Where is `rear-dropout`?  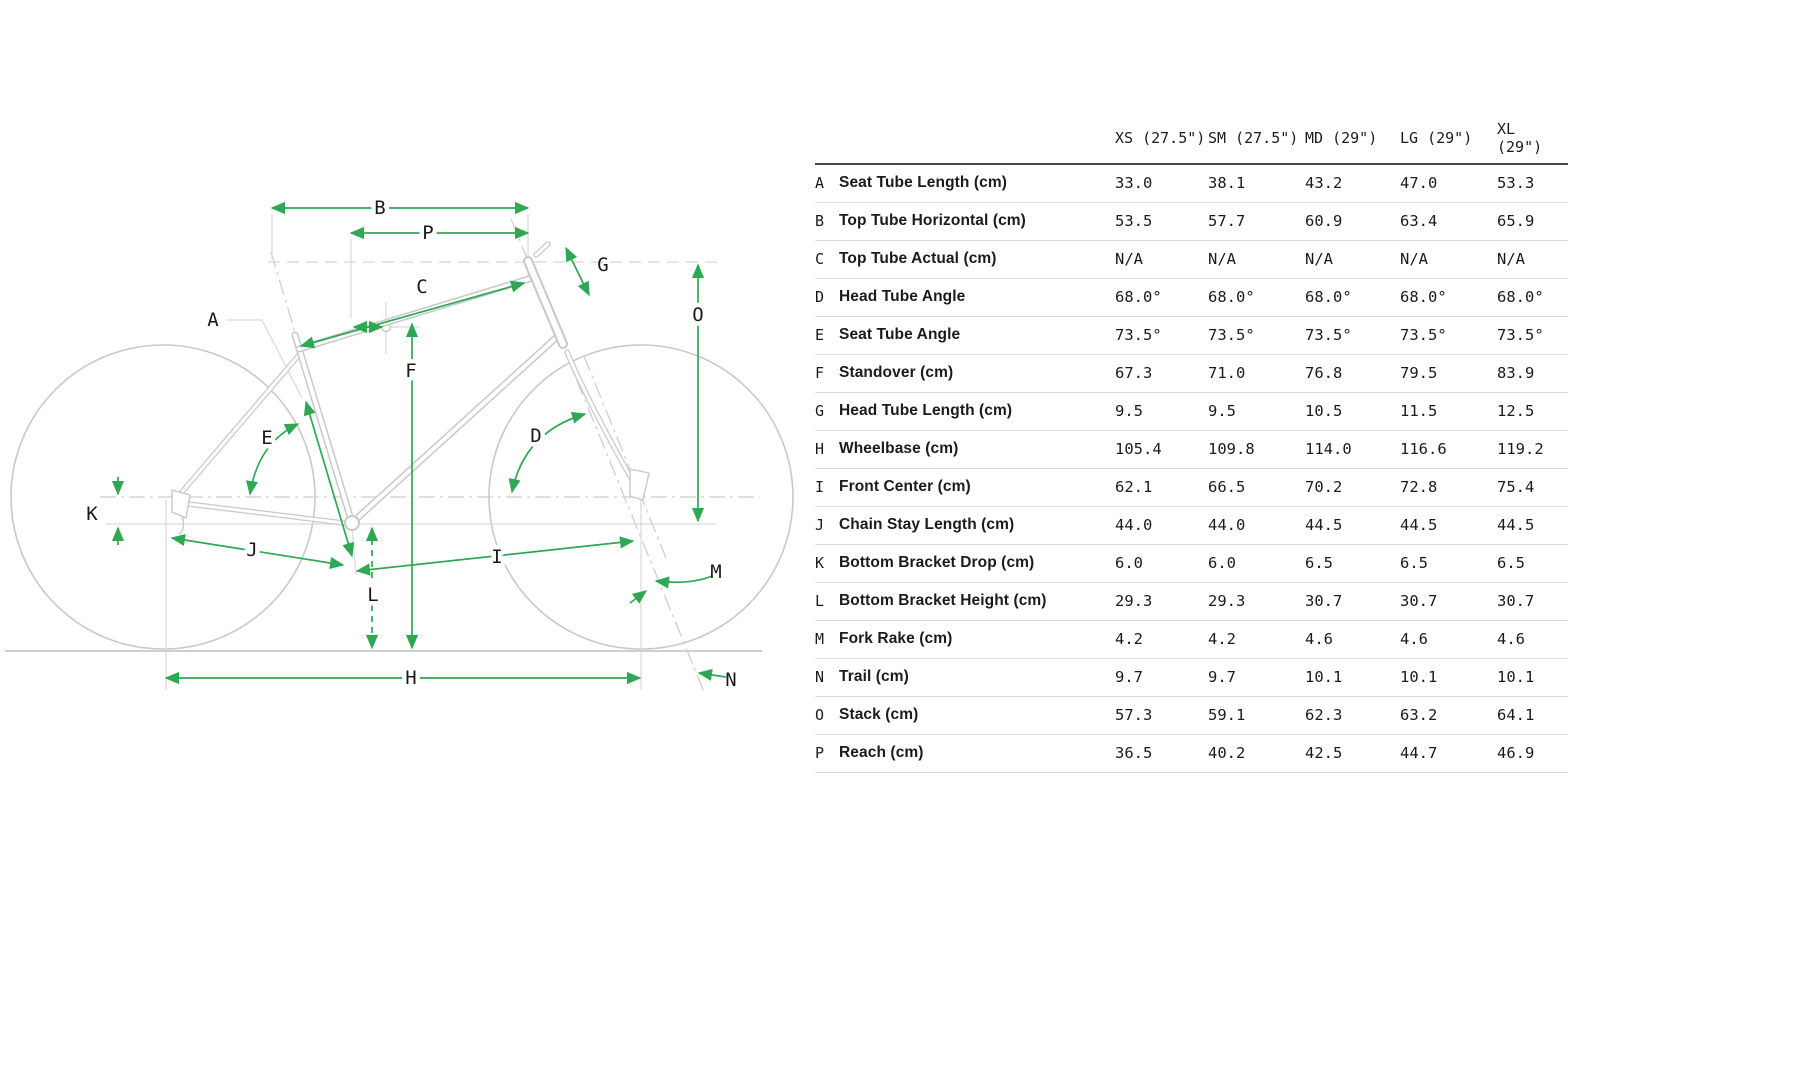 rear-dropout is located at coordinates (181, 504).